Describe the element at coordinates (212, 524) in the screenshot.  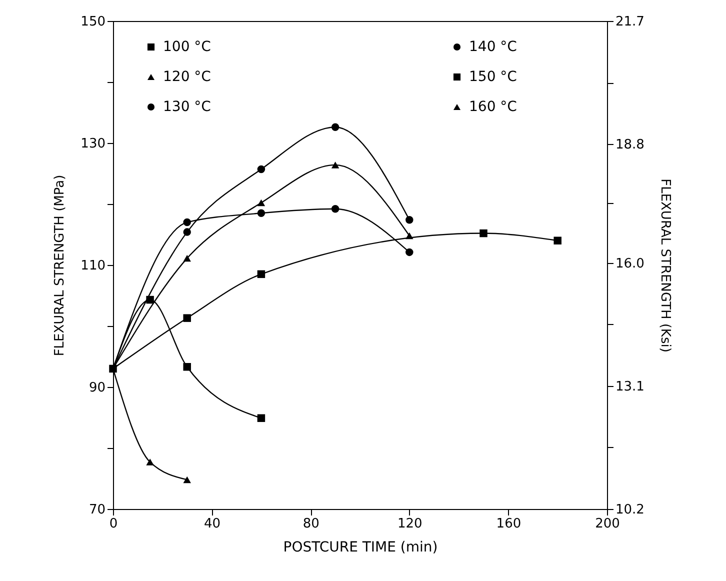
I see `x-tick-label: 40` at that location.